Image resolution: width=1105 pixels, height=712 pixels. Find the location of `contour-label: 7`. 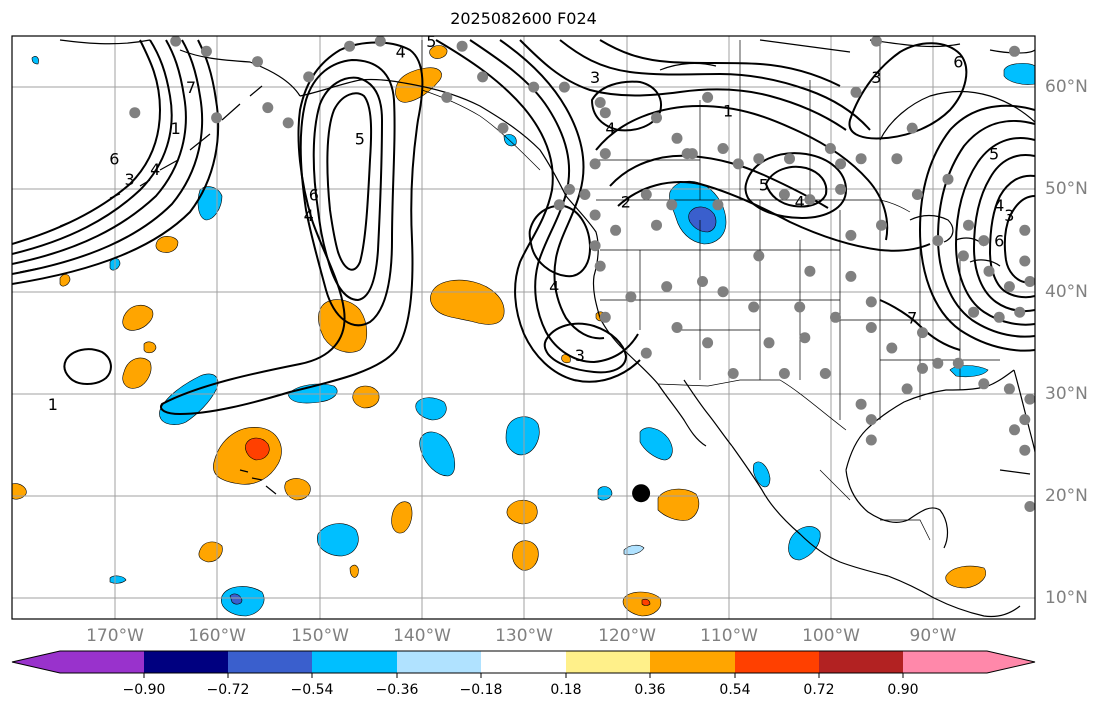

contour-label: 7 is located at coordinates (912, 317).